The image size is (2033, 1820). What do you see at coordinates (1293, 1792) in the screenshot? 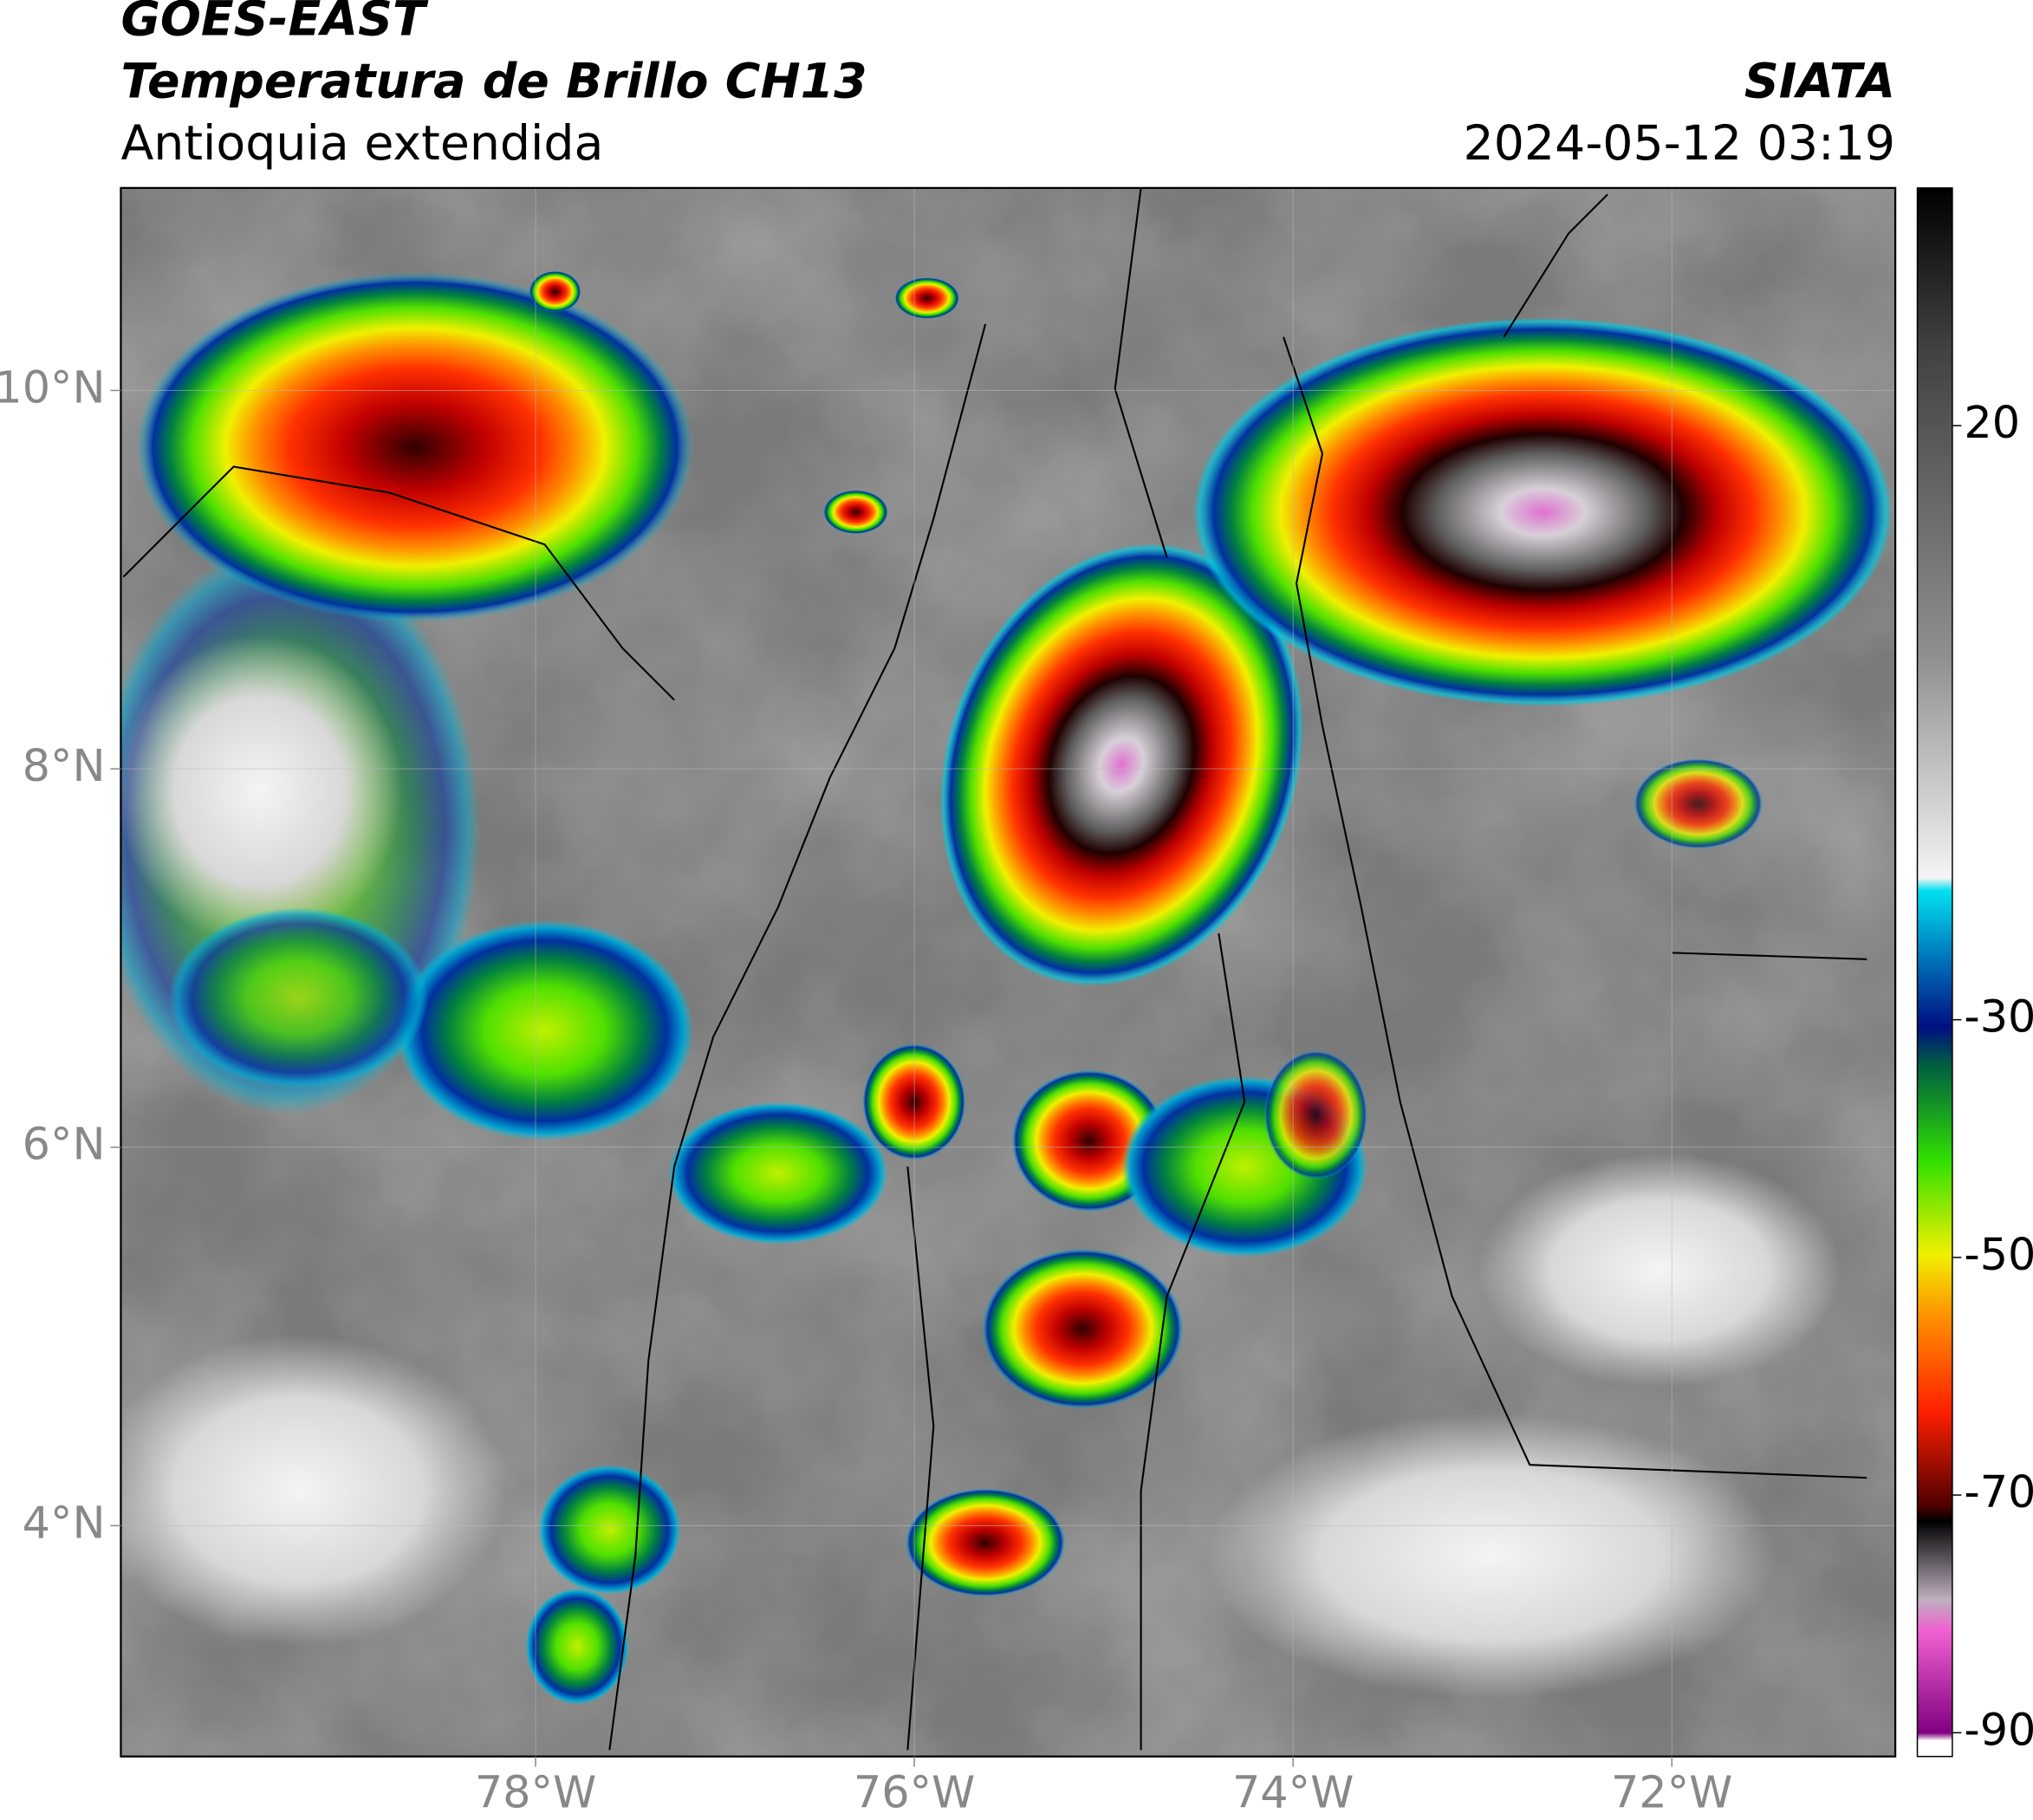
I see `x-tick-label: 74°W` at bounding box center [1293, 1792].